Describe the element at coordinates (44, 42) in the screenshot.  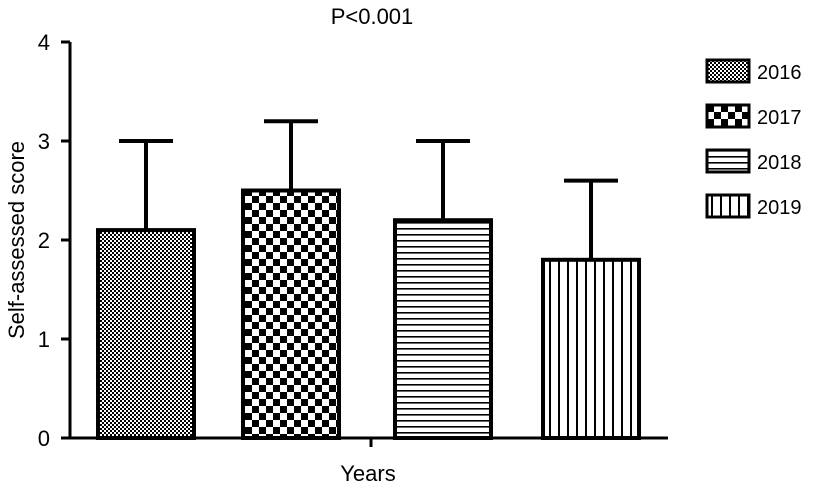
I see `y-tick-label: 4` at that location.